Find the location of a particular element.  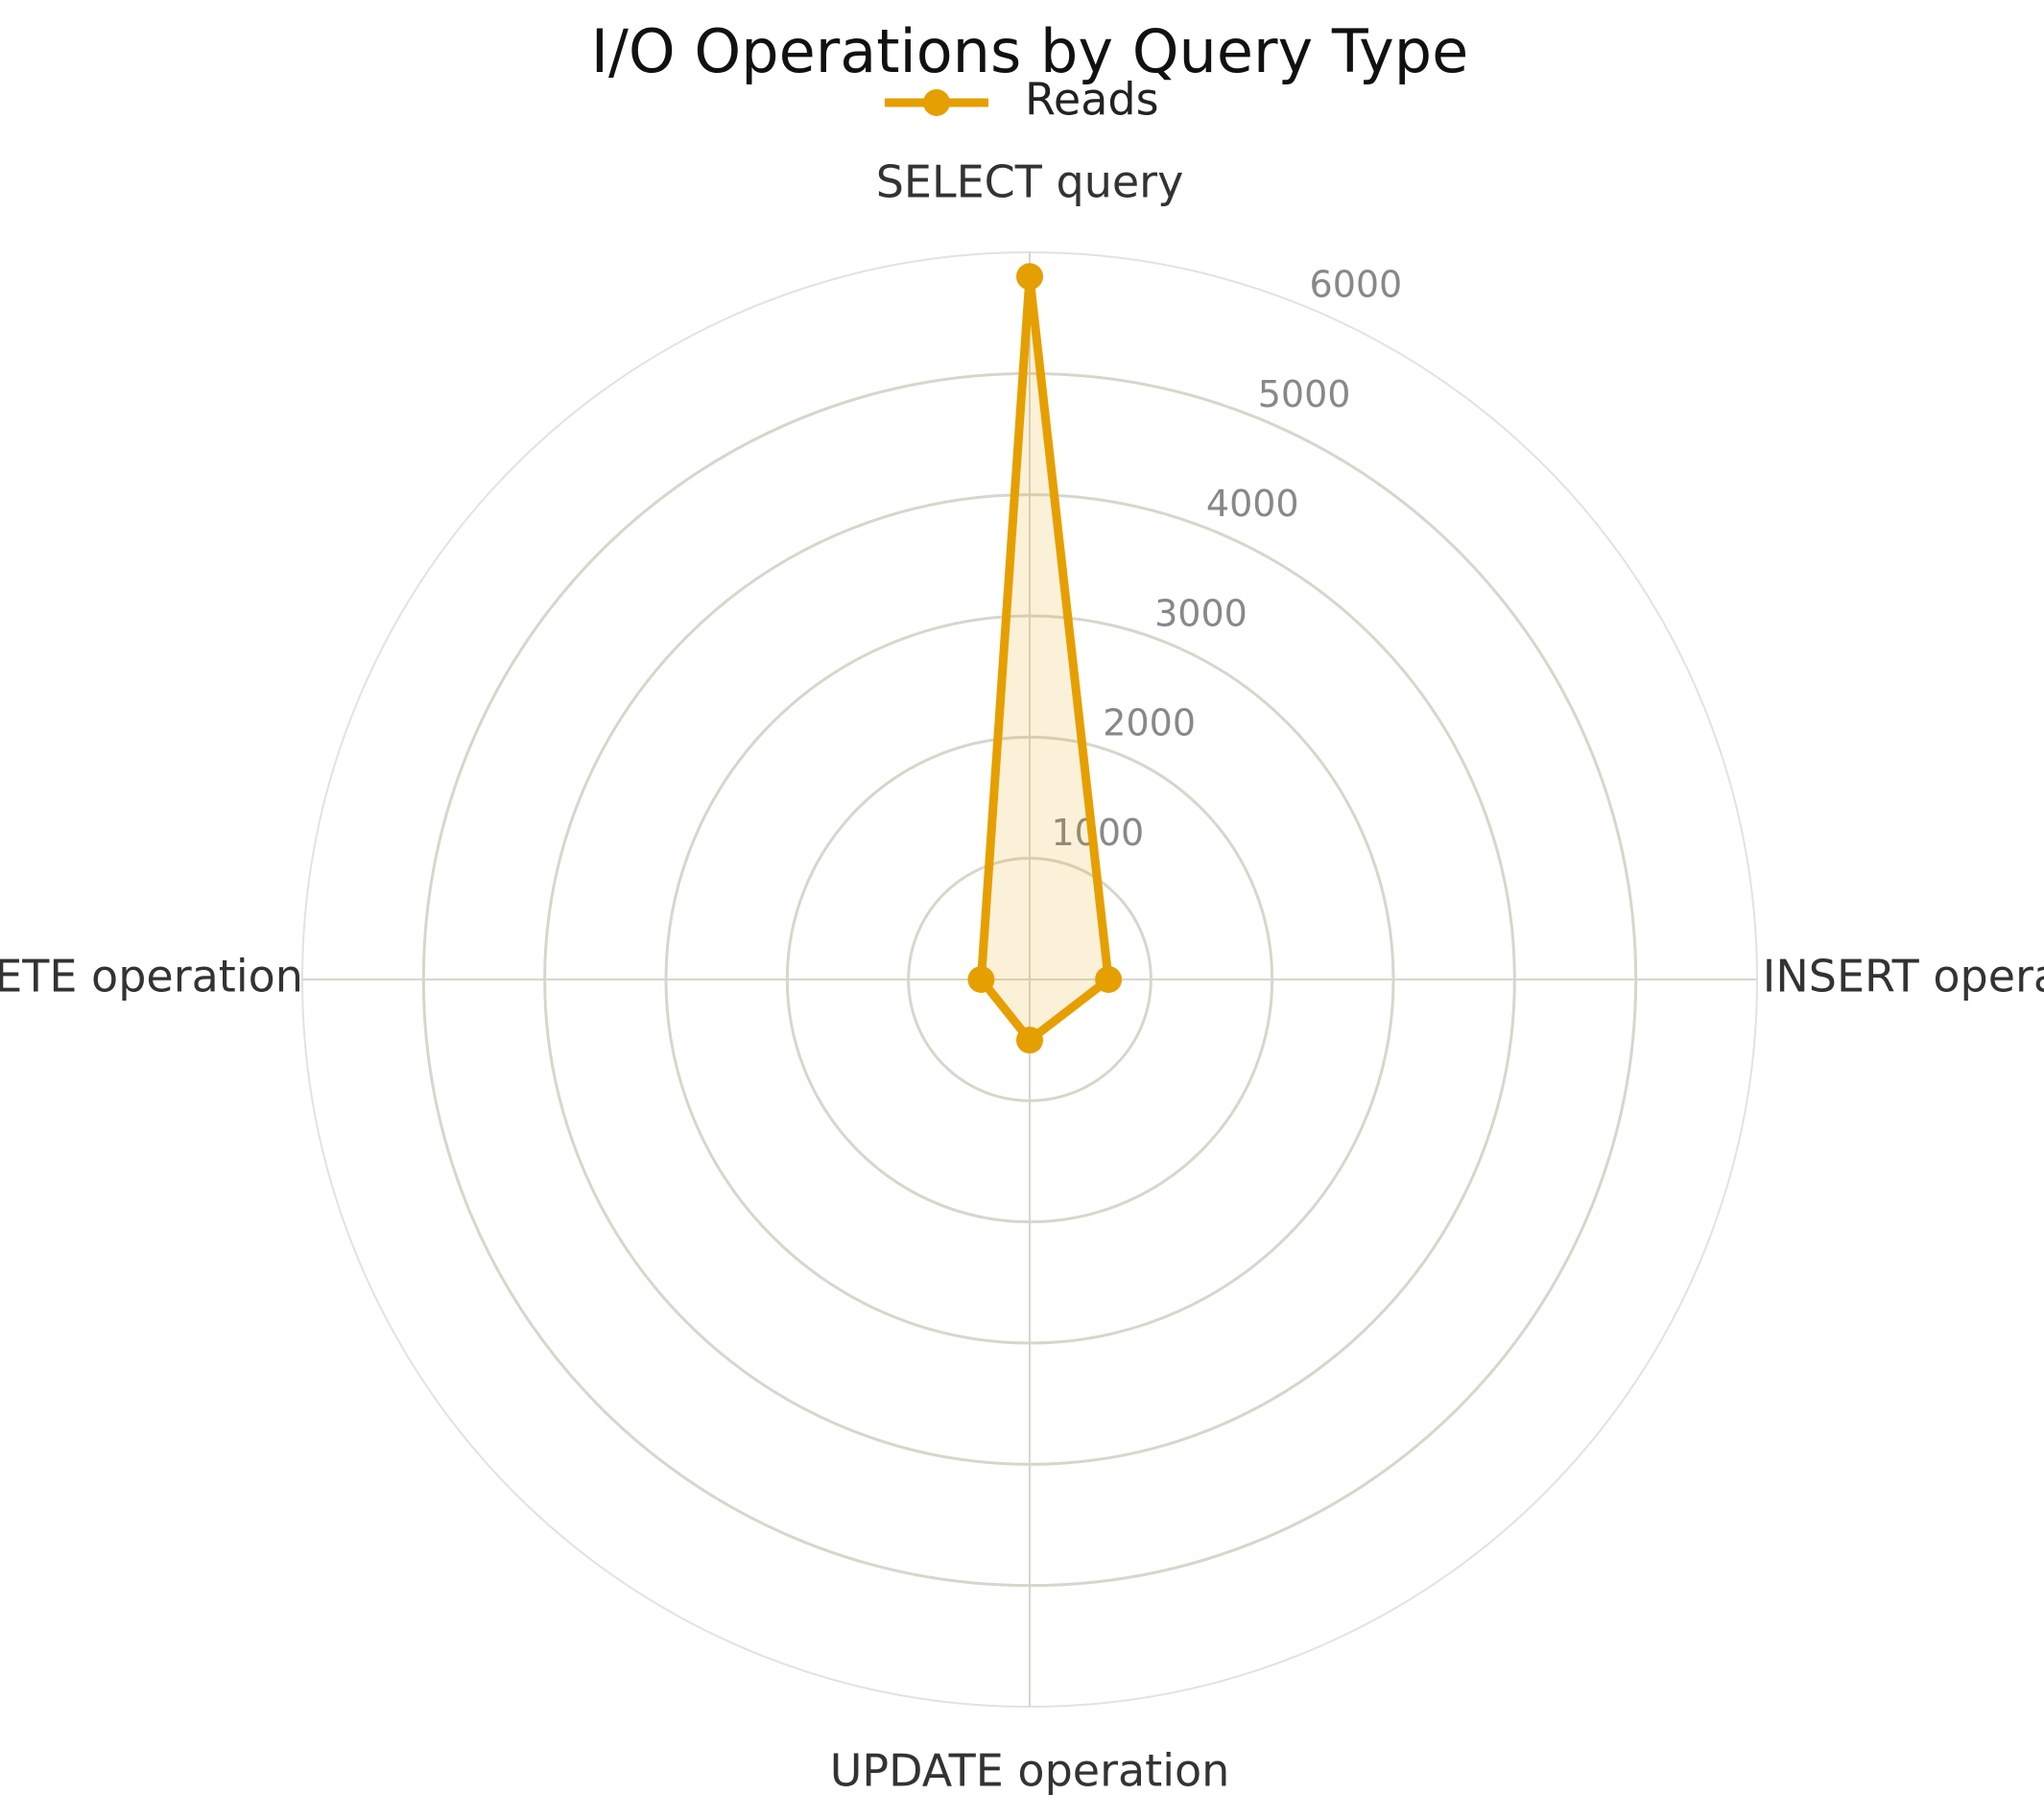

r-tick-label: 4000 is located at coordinates (1252, 504).